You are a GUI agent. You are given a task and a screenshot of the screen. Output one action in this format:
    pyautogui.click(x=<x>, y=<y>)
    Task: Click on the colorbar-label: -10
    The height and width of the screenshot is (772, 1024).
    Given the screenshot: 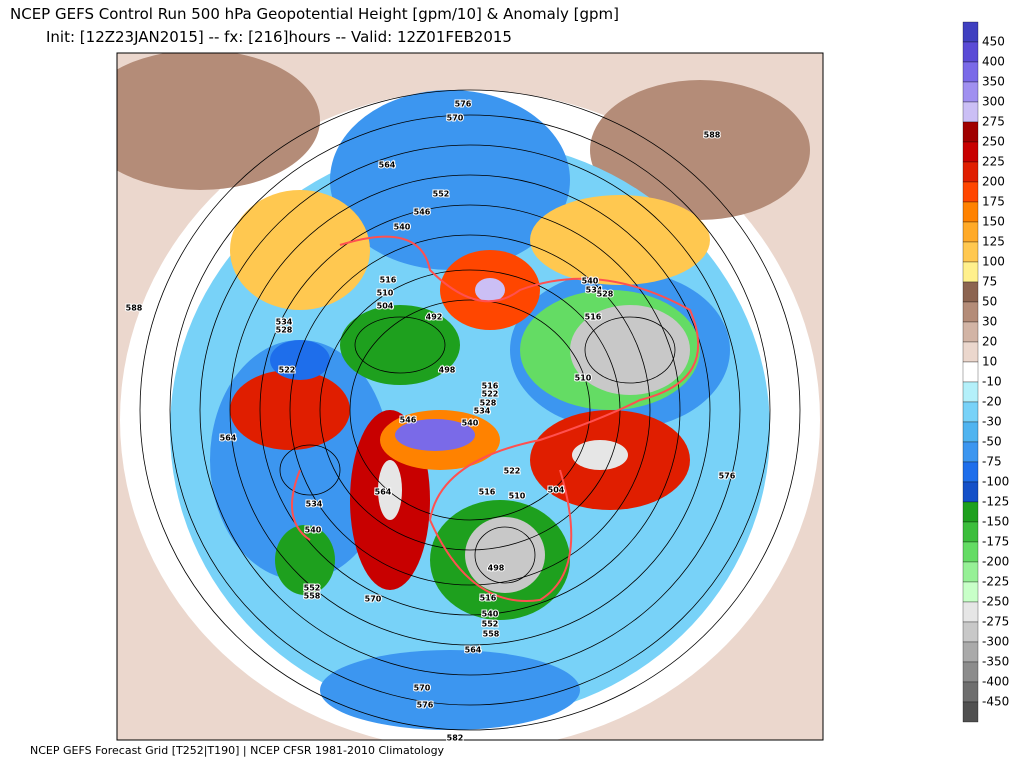 What is the action you would take?
    pyautogui.click(x=992, y=382)
    